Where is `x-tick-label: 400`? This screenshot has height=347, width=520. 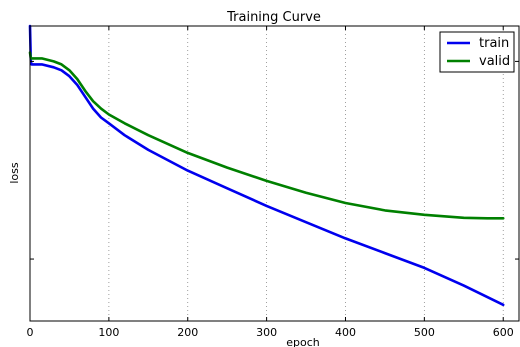 x-tick-label: 400 is located at coordinates (345, 332).